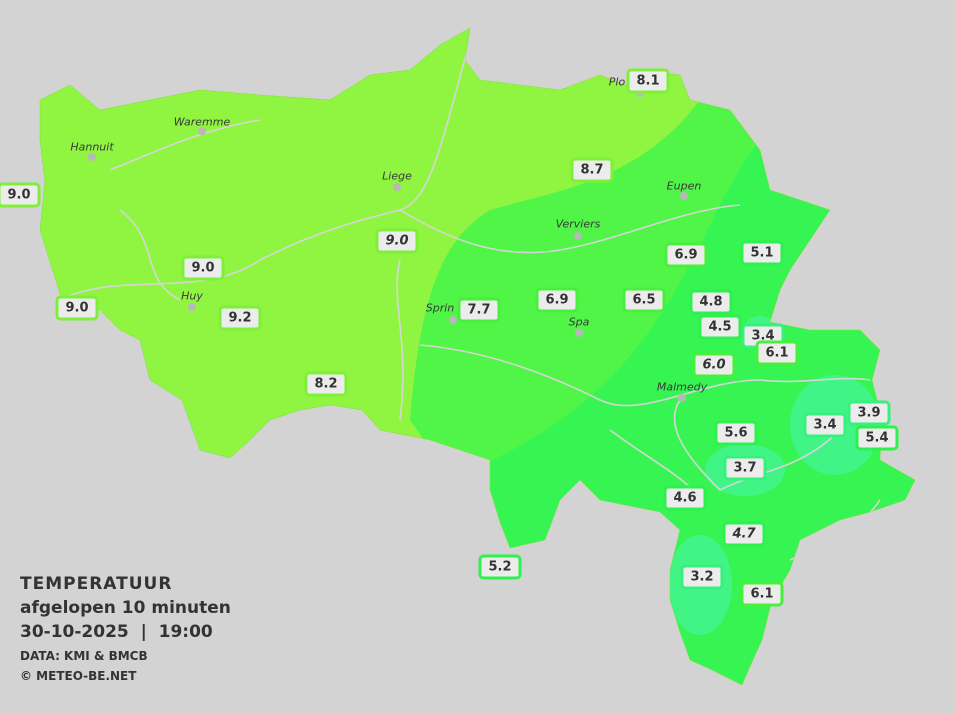 Image resolution: width=955 pixels, height=713 pixels. I want to click on city-label: Malmedy, so click(682, 387).